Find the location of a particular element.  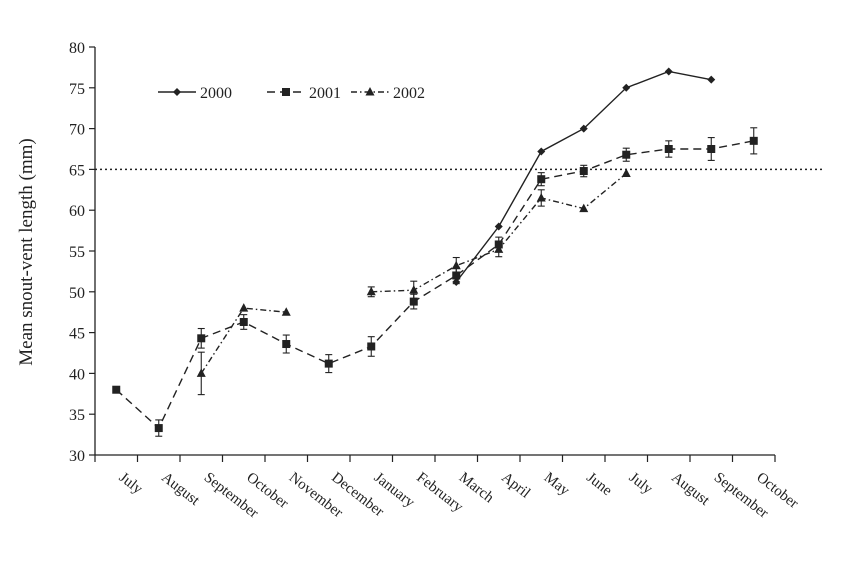

y-tick-label: 45 is located at coordinates (77, 334).